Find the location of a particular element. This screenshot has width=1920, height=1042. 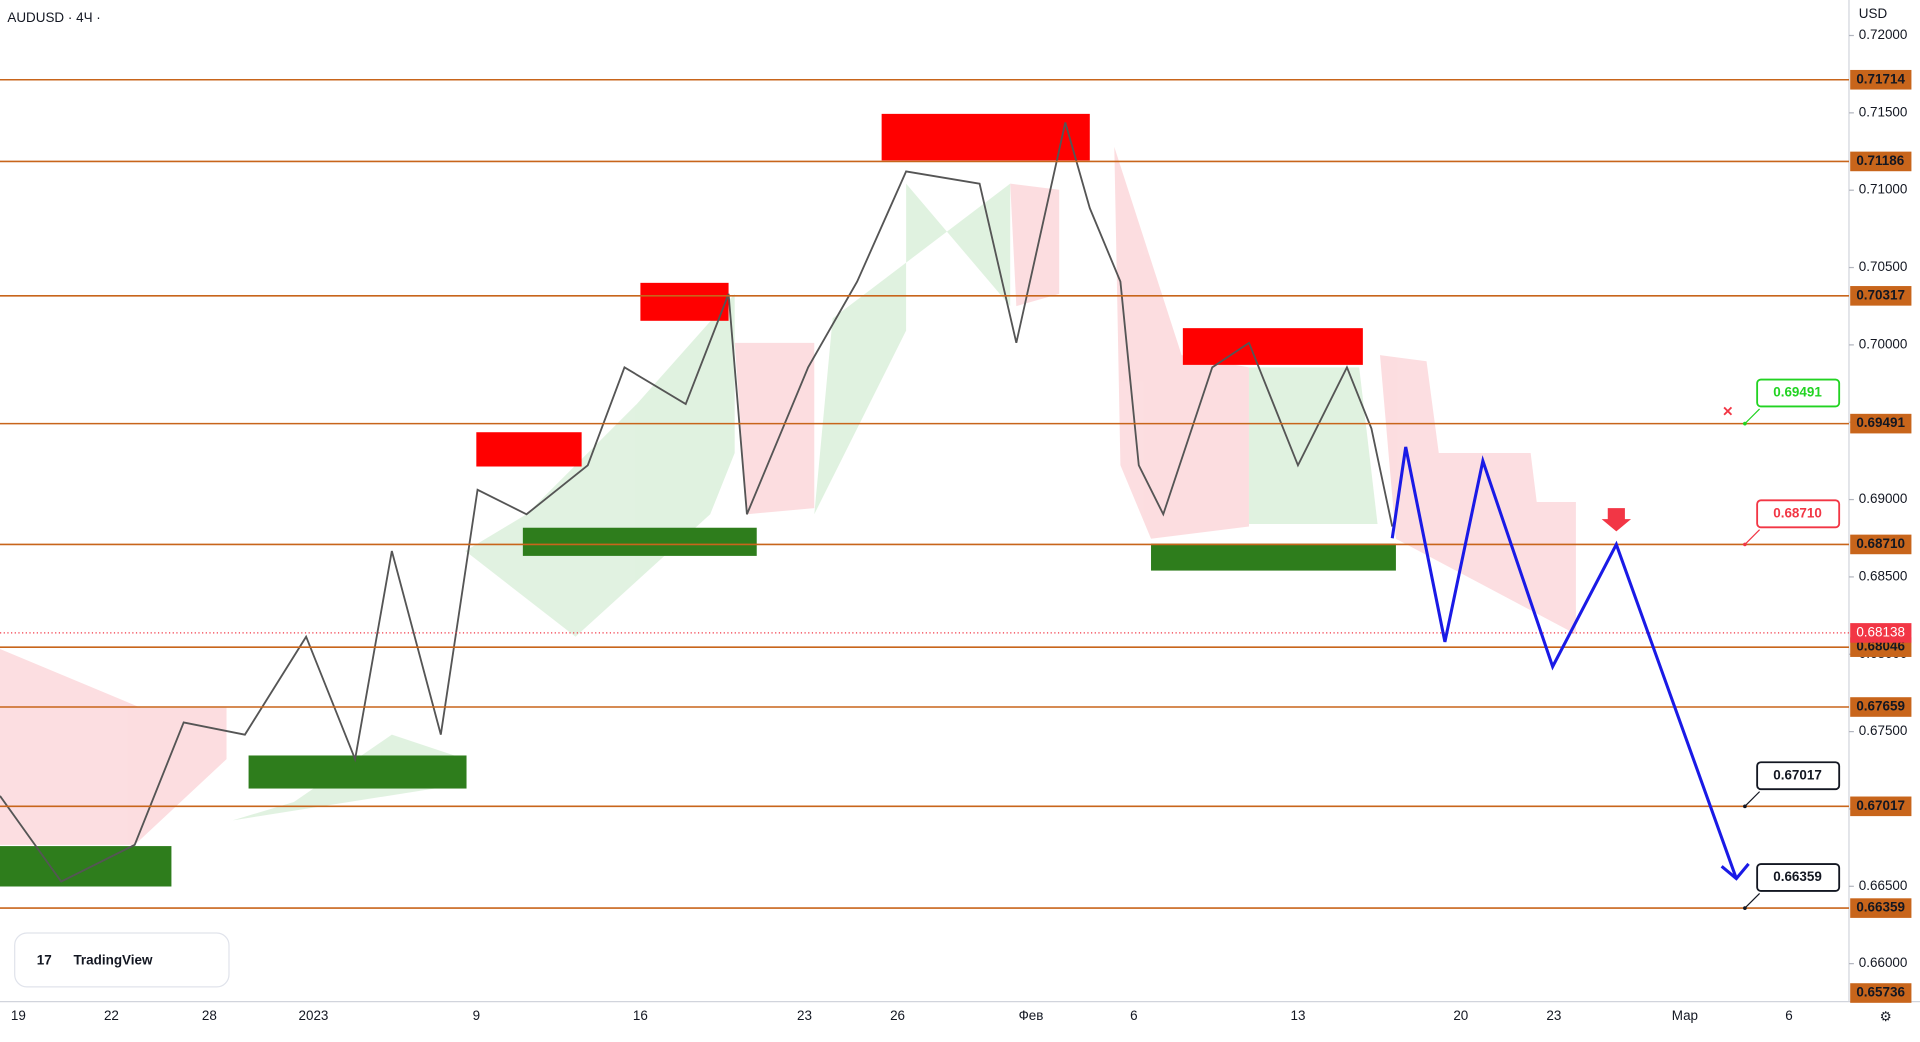

currency: USD is located at coordinates (1873, 13).